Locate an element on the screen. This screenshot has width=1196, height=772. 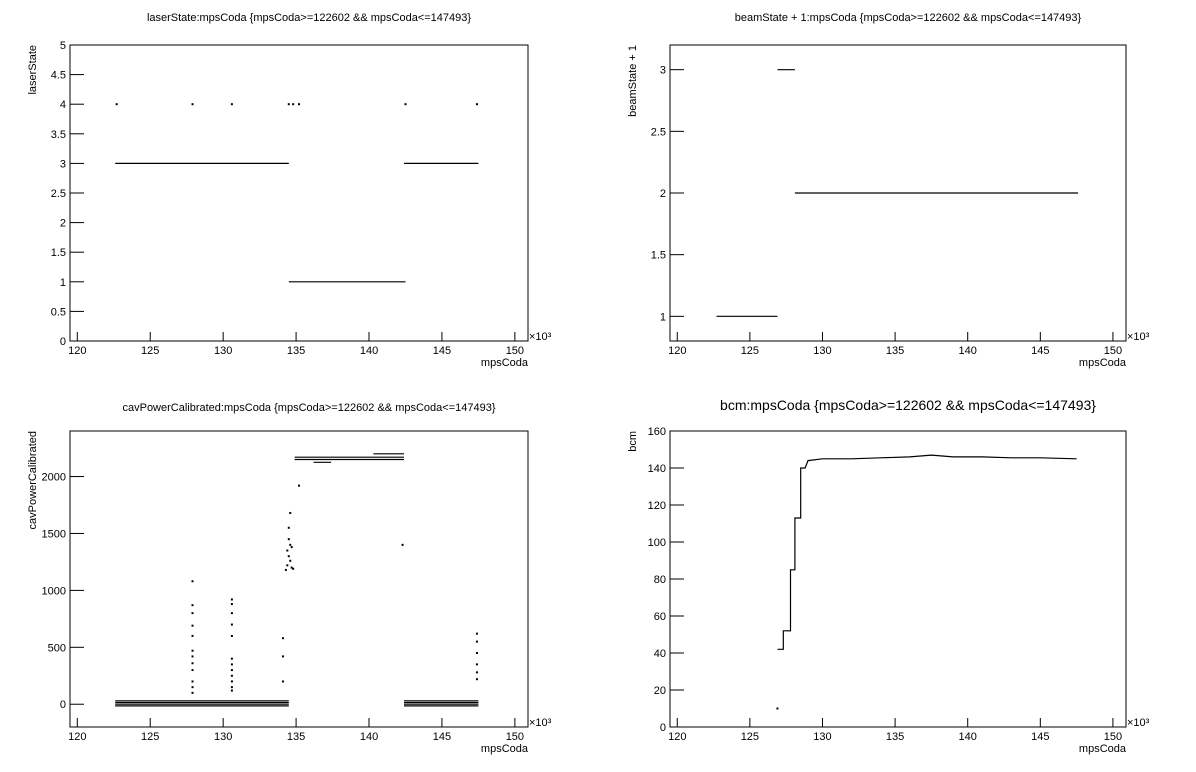
y-tick-label: 1.5 is located at coordinates (58, 253).